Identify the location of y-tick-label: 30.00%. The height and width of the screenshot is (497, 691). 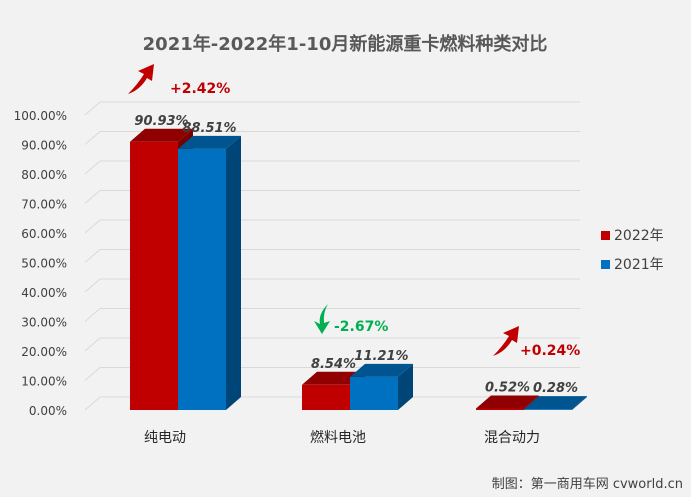
(44, 323).